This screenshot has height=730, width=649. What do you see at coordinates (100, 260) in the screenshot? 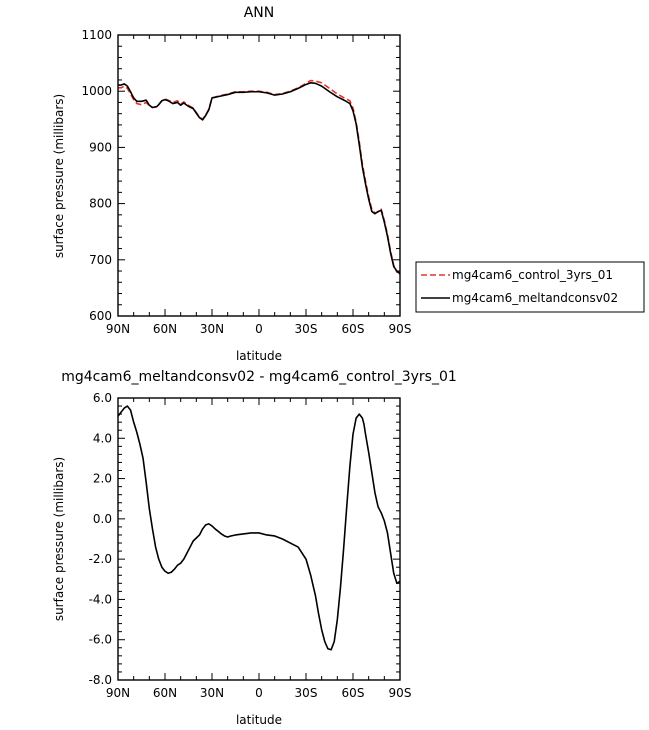
I see `top-y-tick-label: 700` at bounding box center [100, 260].